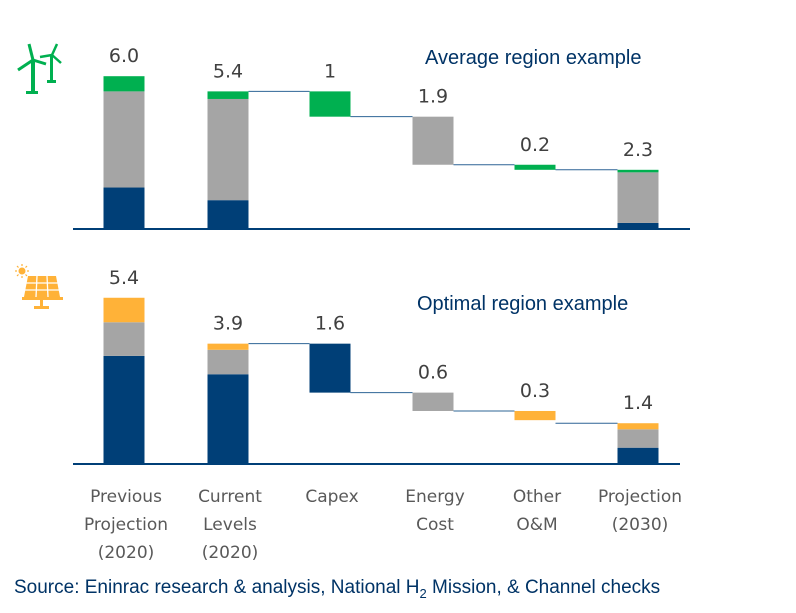  Describe the element at coordinates (433, 373) in the screenshot. I see `data-label: 0.6` at that location.